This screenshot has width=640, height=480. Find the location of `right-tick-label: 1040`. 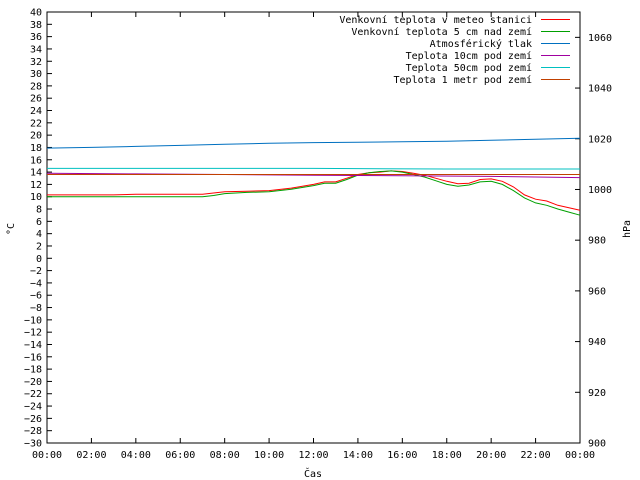

right-tick-label: 1040 is located at coordinates (600, 89).